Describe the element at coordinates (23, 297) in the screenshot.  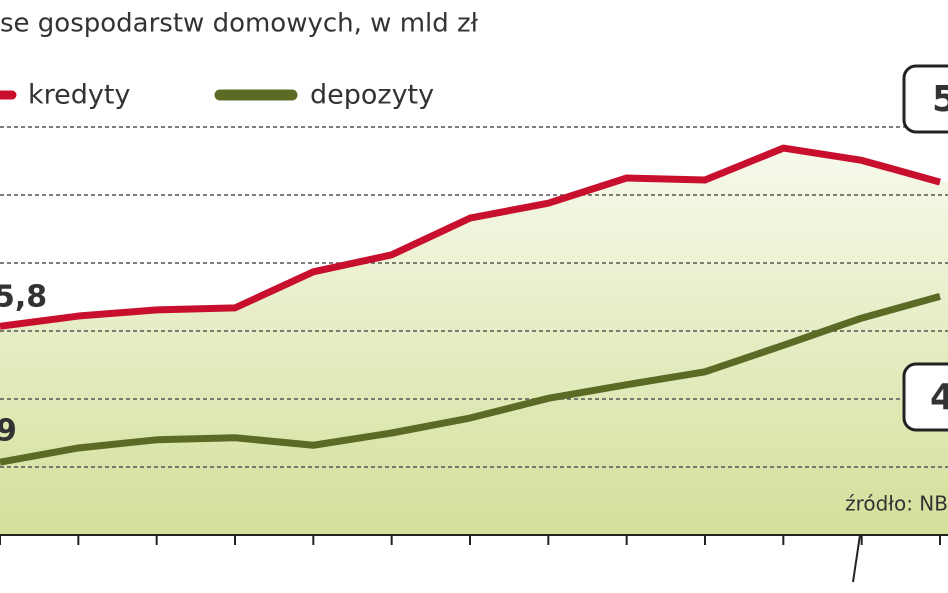
I see `annotation: 5,8` at that location.